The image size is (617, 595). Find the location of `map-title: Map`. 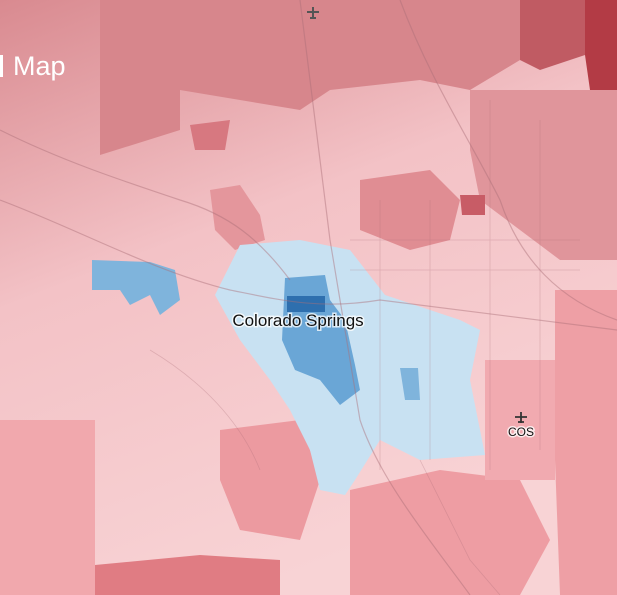

map-title: Map is located at coordinates (39, 66).